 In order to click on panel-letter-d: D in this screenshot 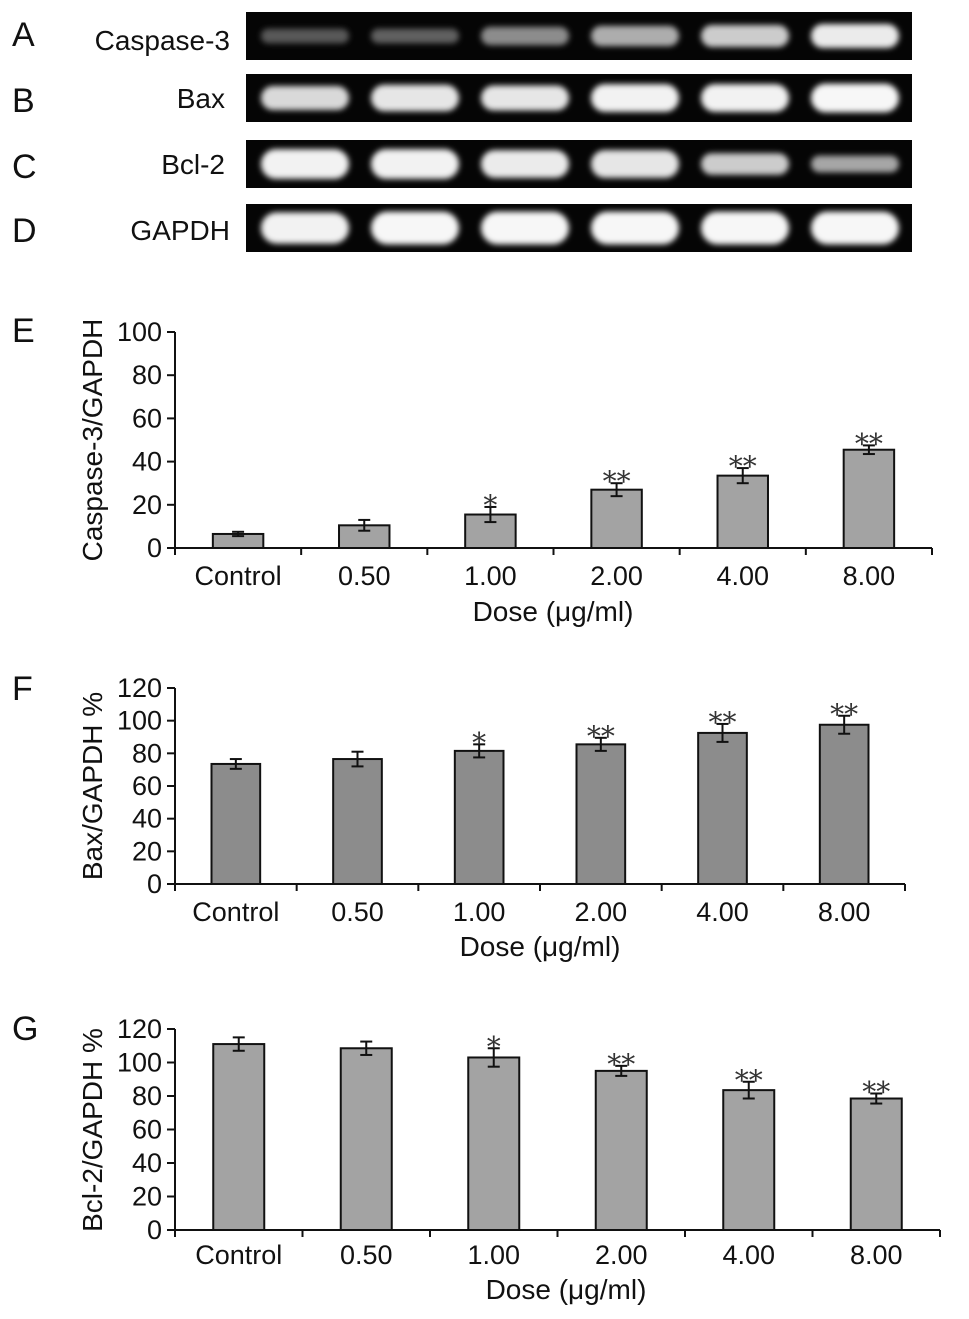, I will do `click(24, 231)`.